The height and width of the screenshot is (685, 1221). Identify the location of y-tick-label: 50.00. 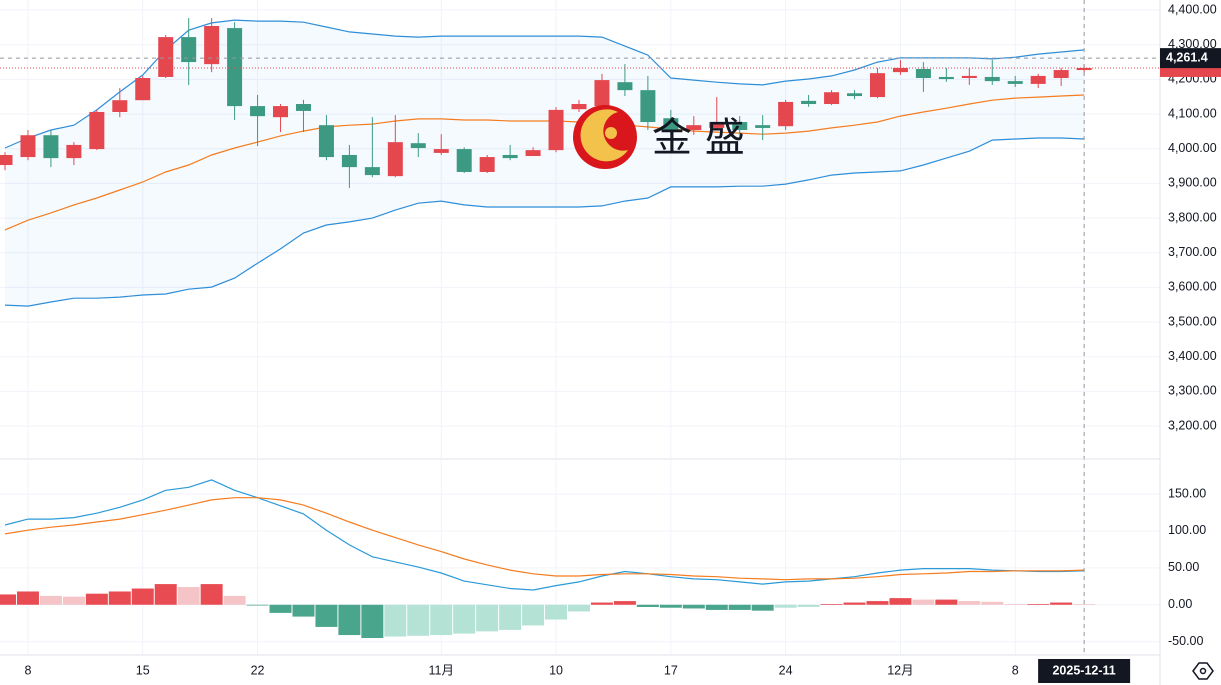
(1183, 567).